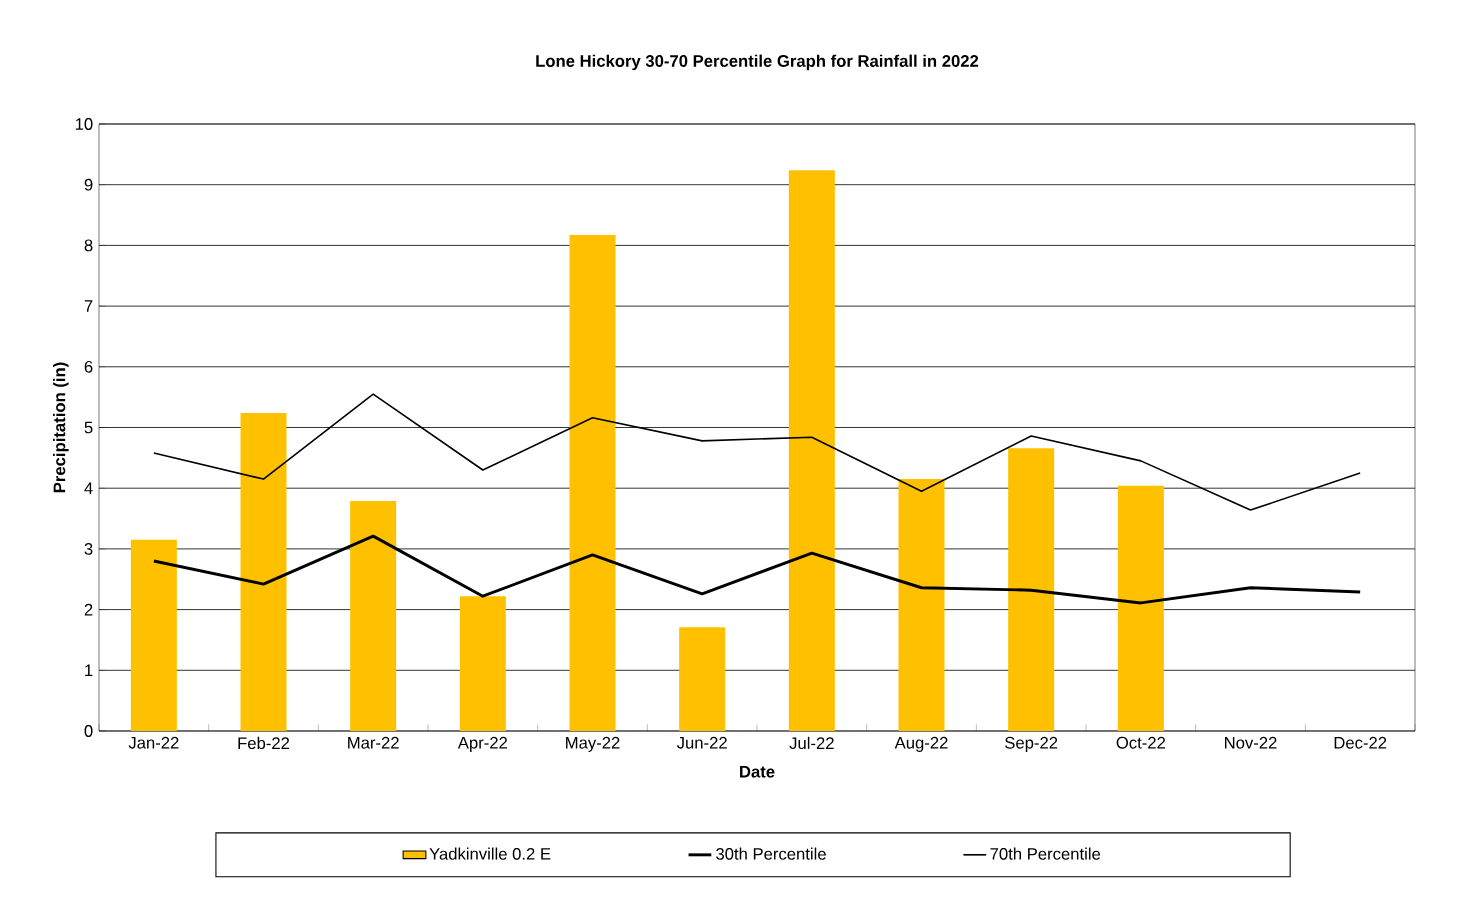 The width and height of the screenshot is (1471, 904). What do you see at coordinates (757, 62) in the screenshot?
I see `chart-title: Lone Hickory 30-70 Percentile Graph for Rainfall in 2022` at bounding box center [757, 62].